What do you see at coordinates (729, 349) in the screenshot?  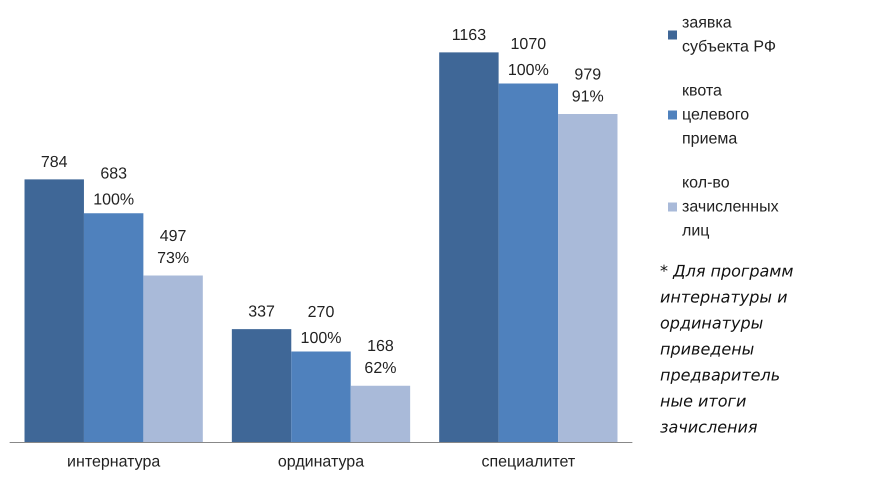 I see `text: * Для программ интернатуры и ординатуры приведены предварительные итоги зачисления` at bounding box center [729, 349].